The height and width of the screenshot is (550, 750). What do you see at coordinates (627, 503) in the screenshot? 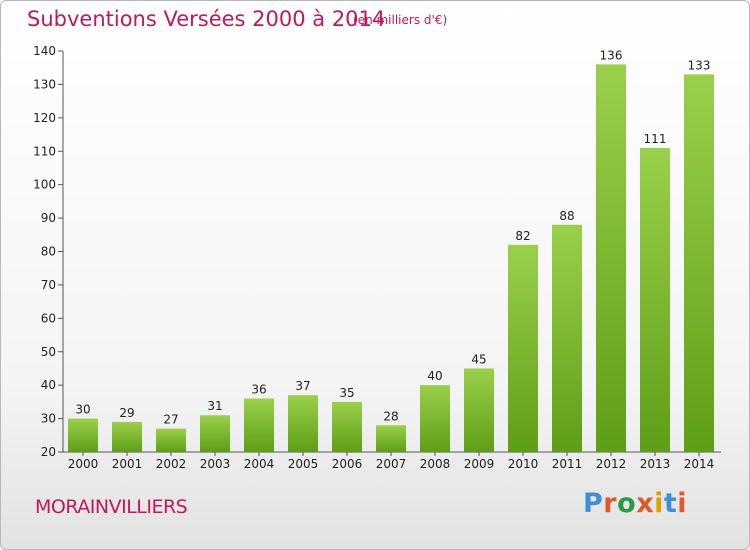
I see `logo-letter: o` at bounding box center [627, 503].